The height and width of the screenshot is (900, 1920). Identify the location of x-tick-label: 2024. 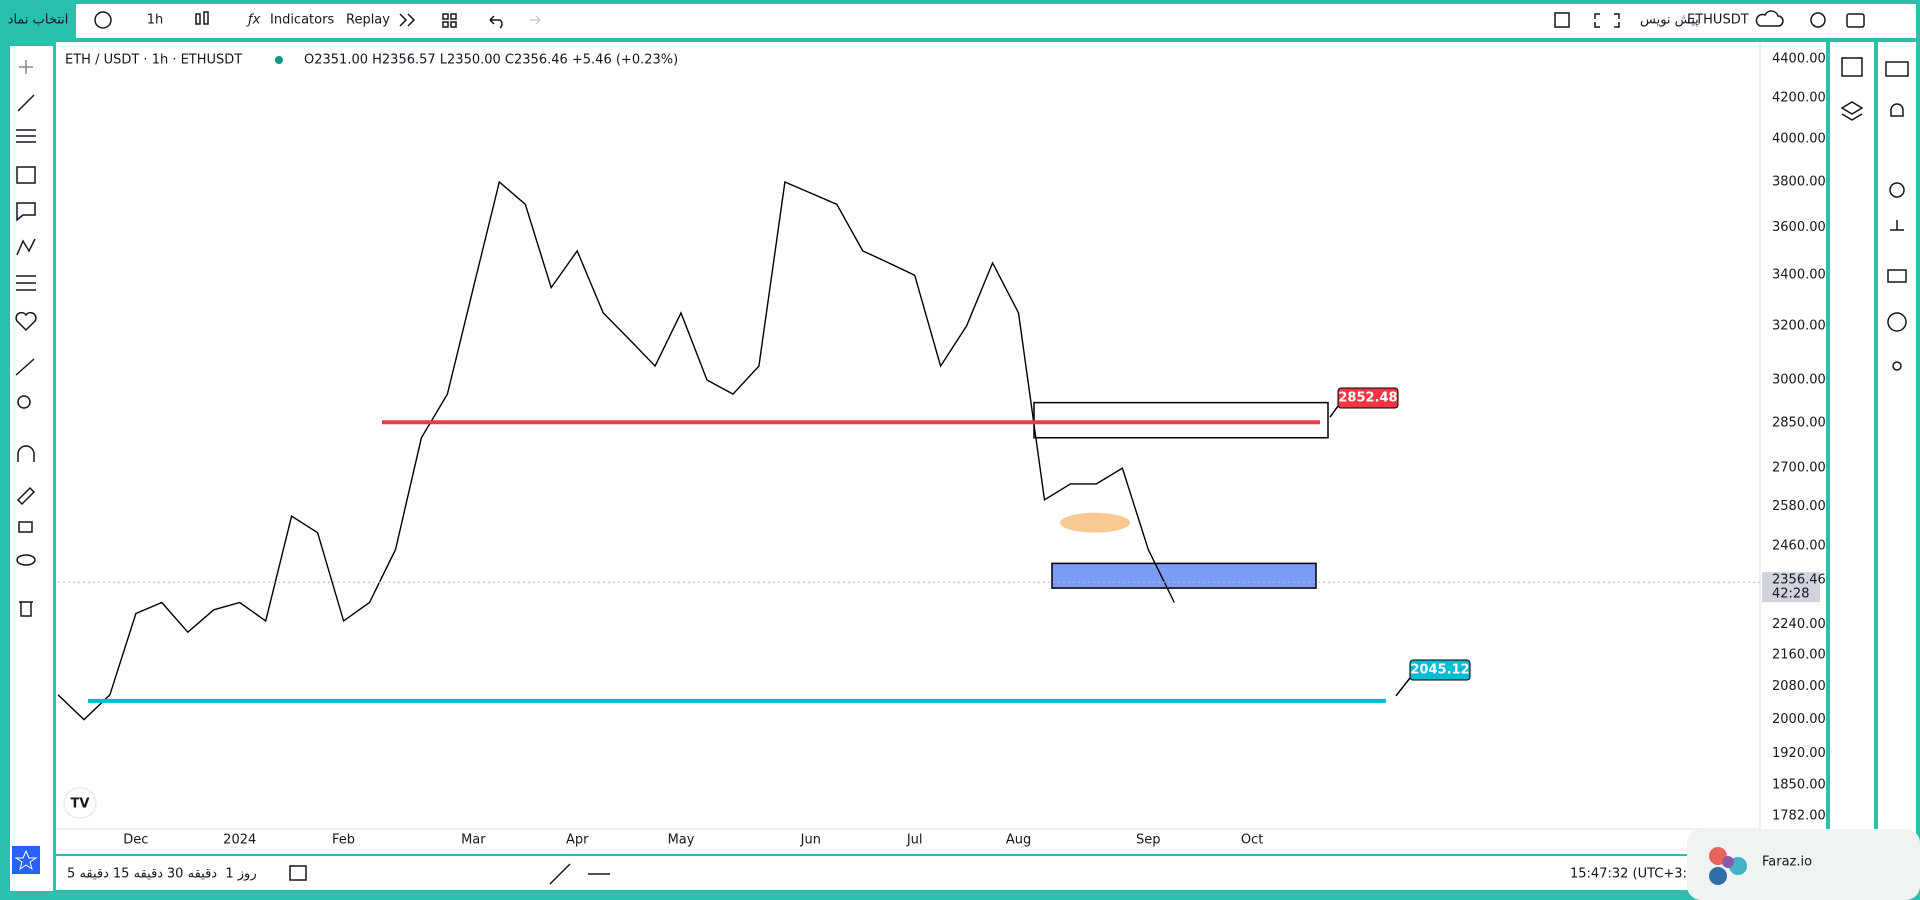
(239, 840).